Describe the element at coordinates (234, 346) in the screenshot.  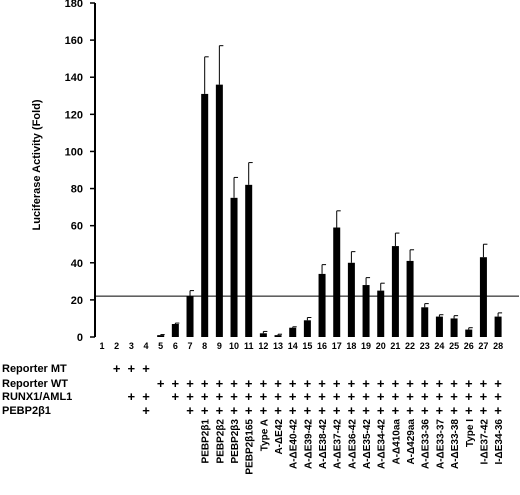
I see `x-tick-label: 10` at that location.